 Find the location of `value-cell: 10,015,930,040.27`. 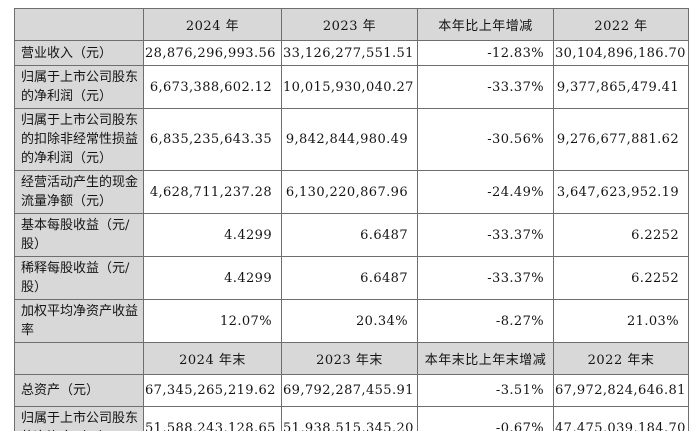

value-cell: 10,015,930,040.27 is located at coordinates (349, 87).